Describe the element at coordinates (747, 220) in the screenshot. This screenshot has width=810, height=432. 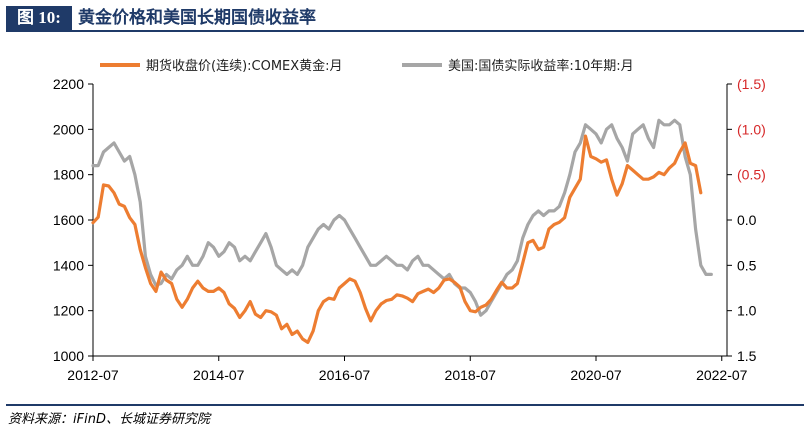
I see `y-right-tick-label: 0.0` at that location.